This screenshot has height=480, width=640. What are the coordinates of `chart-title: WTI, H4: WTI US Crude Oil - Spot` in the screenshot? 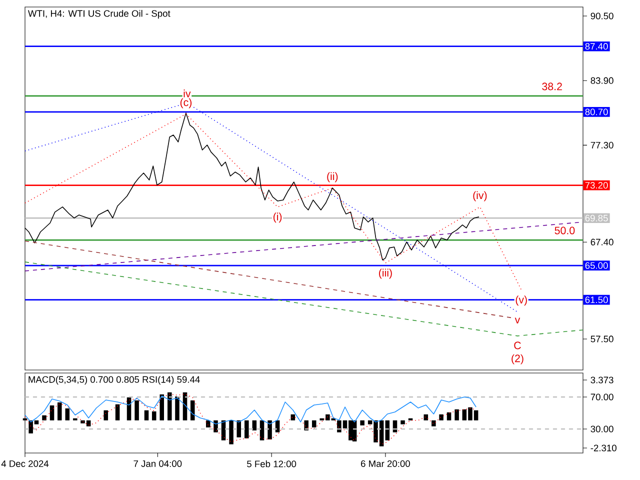 It's located at (99, 14).